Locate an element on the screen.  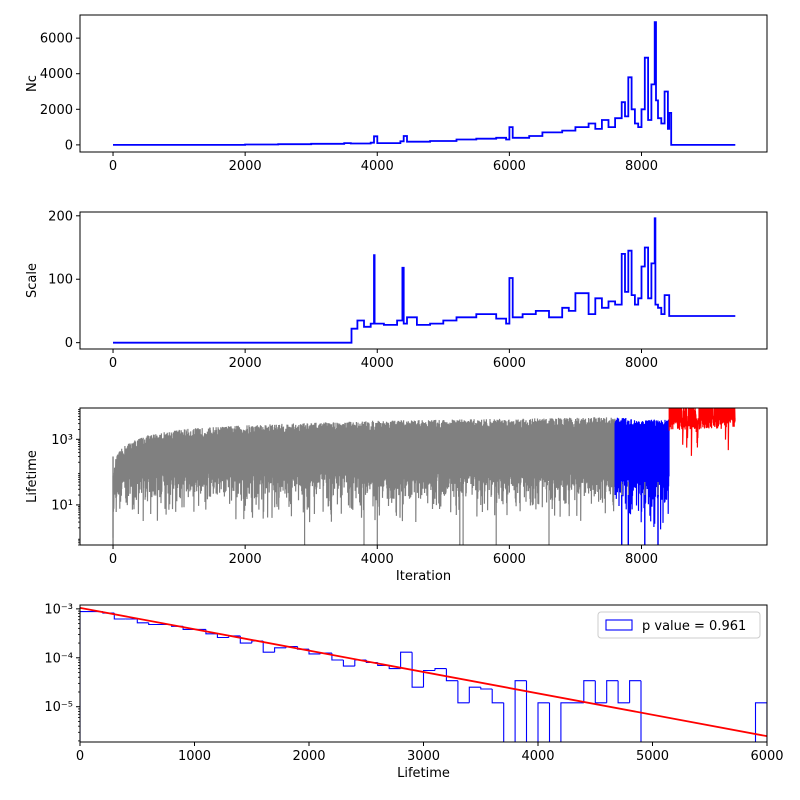
y-tick-label: 6000 is located at coordinates (56, 39).